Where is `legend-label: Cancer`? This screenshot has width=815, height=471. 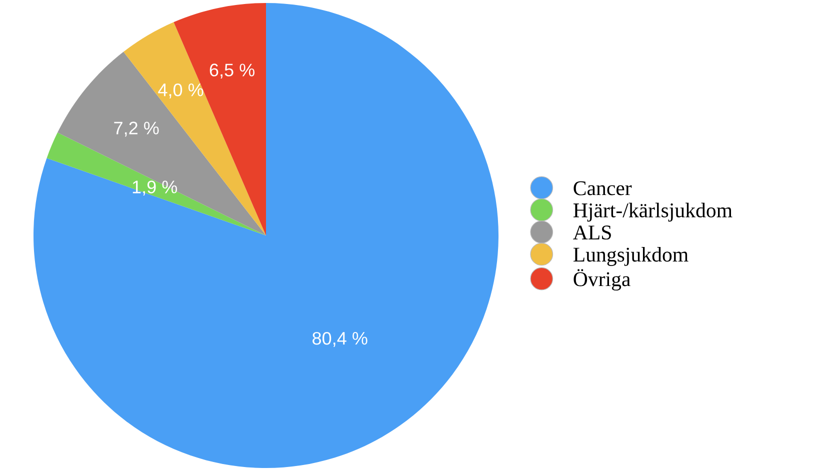 legend-label: Cancer is located at coordinates (603, 188).